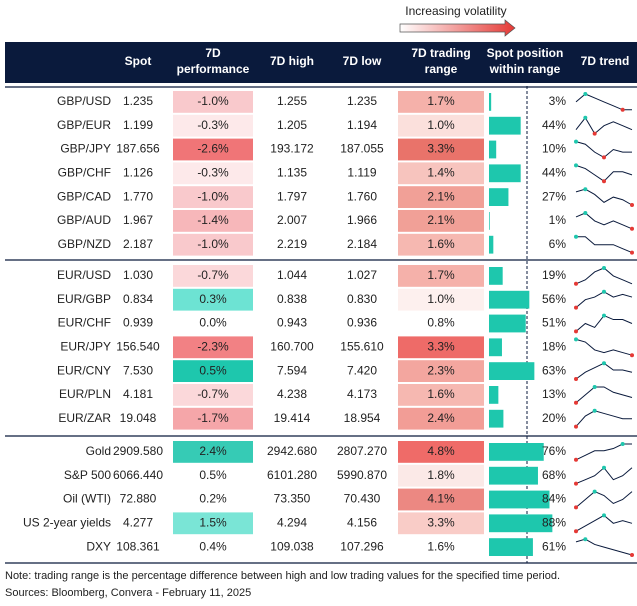 The image size is (637, 606). What do you see at coordinates (85, 149) in the screenshot?
I see `row-name: GBP/JPY` at bounding box center [85, 149].